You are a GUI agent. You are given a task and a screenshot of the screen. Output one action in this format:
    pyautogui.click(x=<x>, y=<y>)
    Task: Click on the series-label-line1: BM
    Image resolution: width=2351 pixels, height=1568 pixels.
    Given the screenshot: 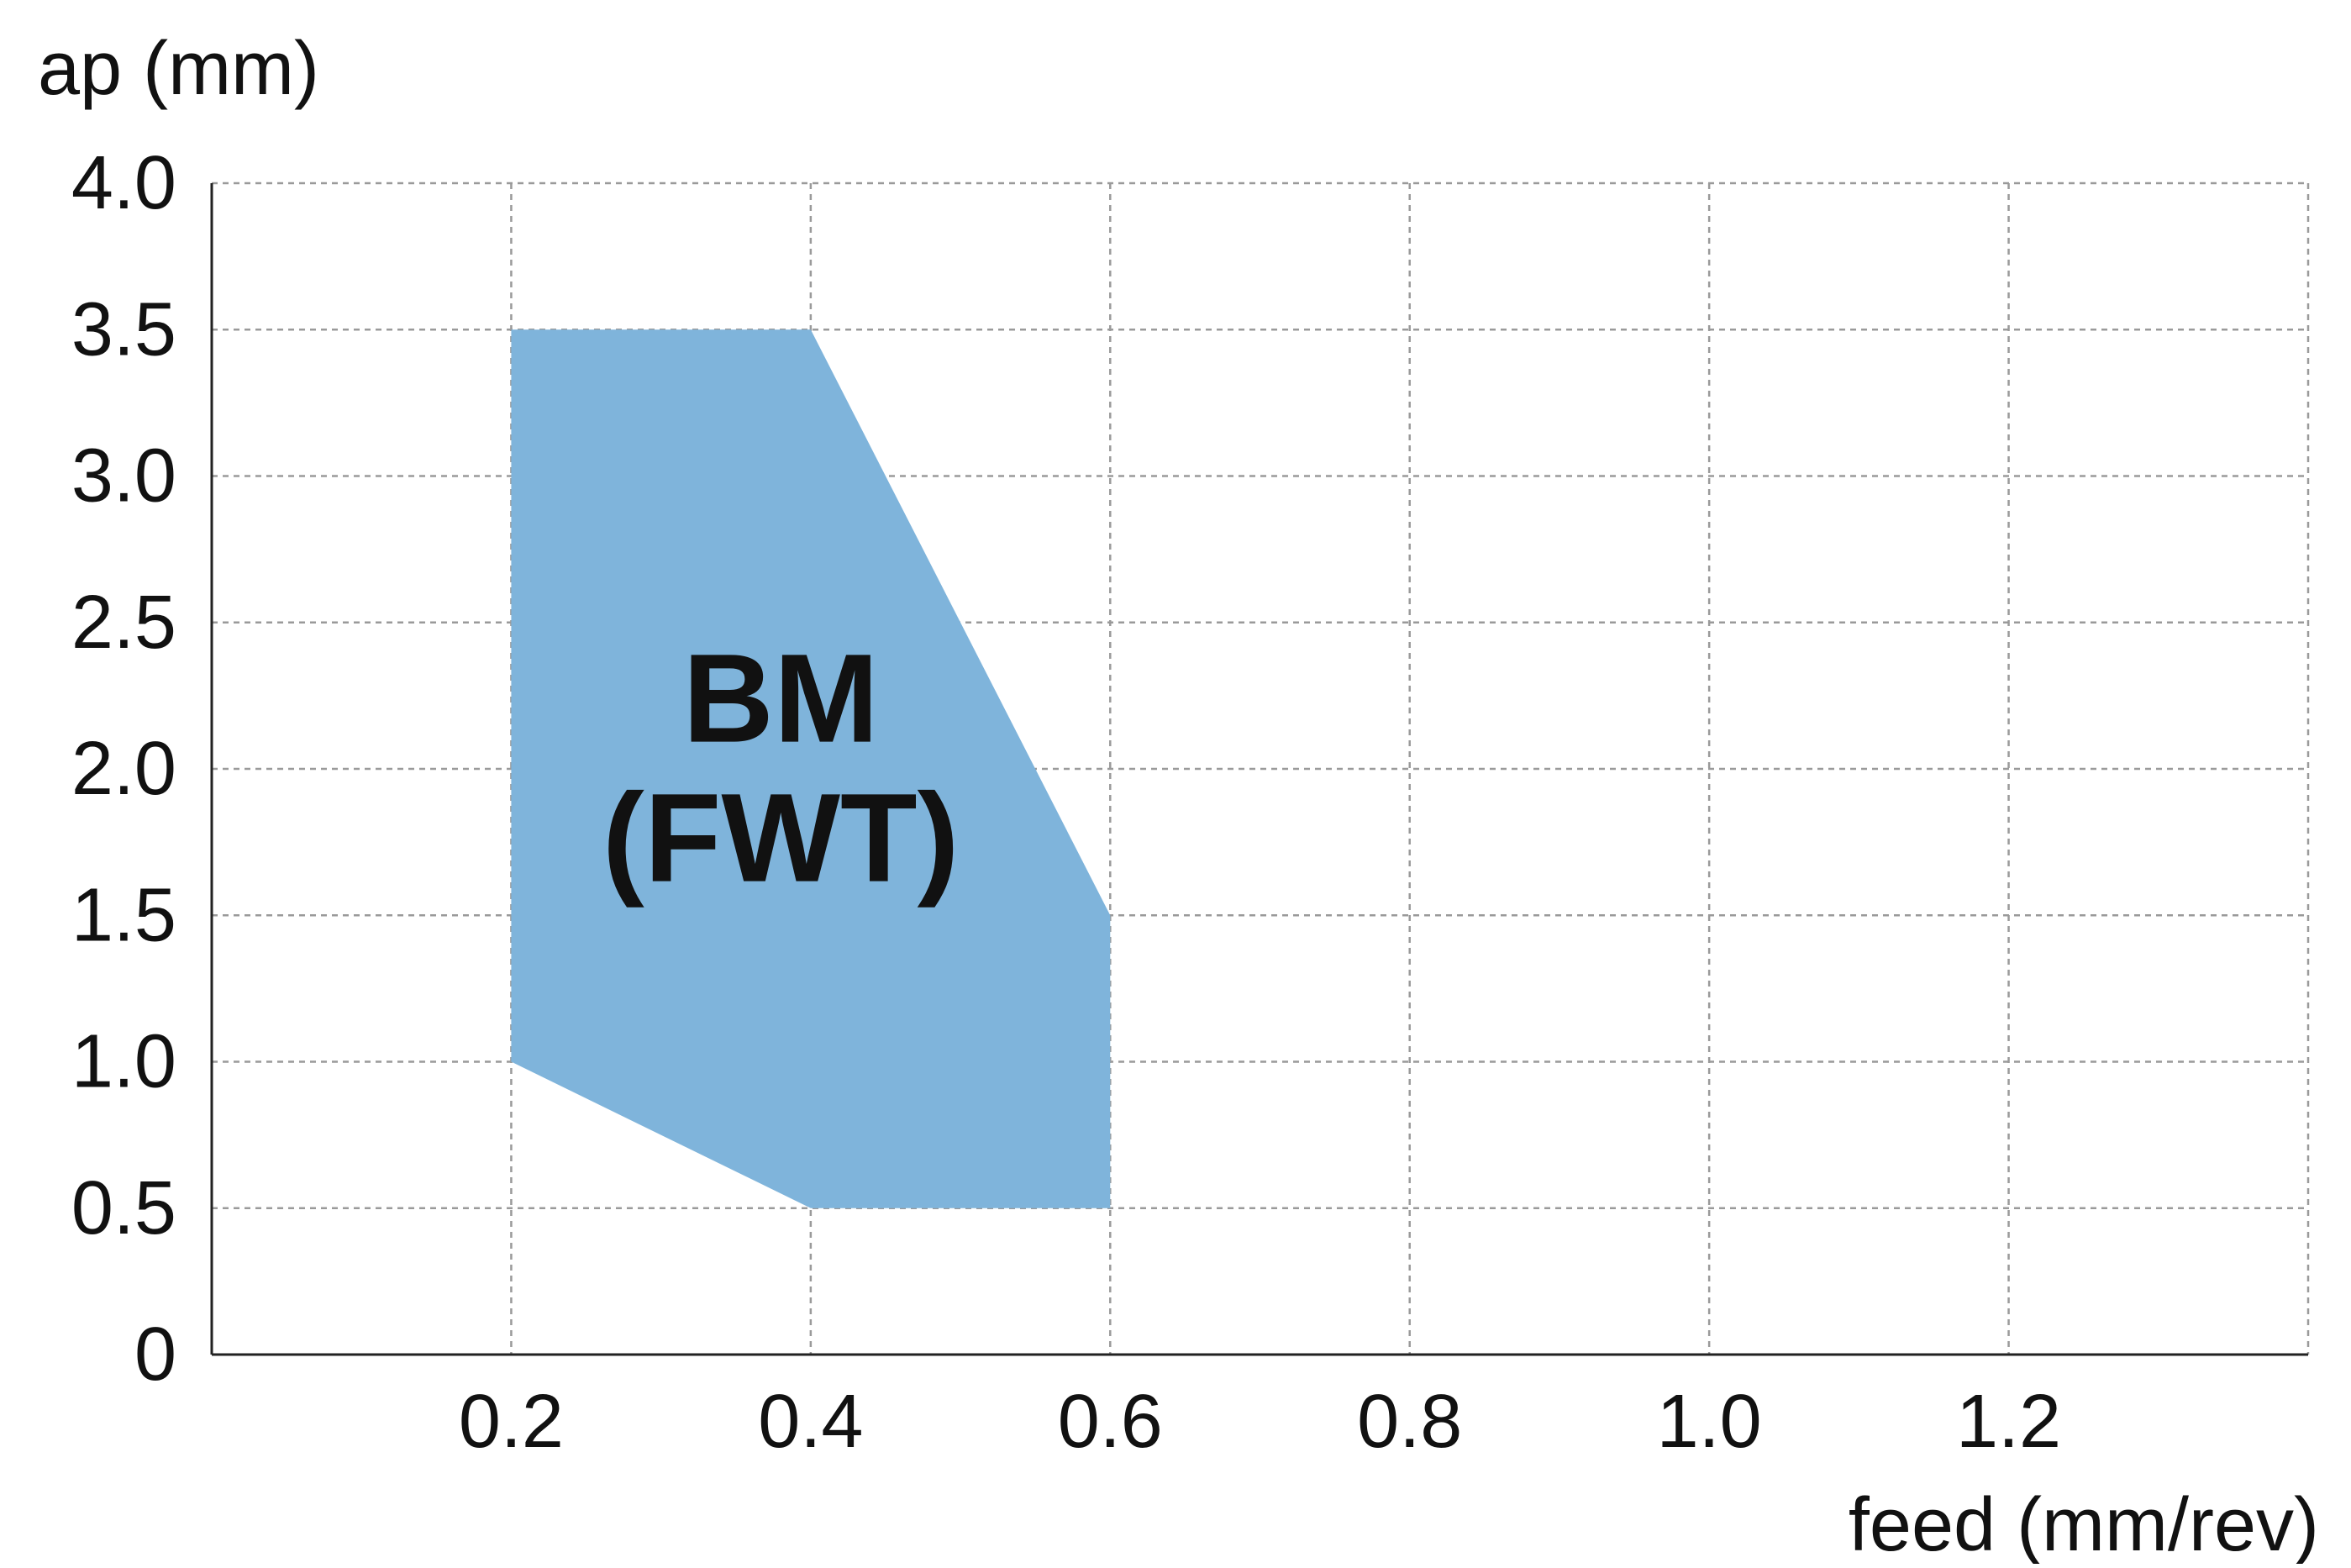 What is the action you would take?
    pyautogui.click(x=781, y=698)
    